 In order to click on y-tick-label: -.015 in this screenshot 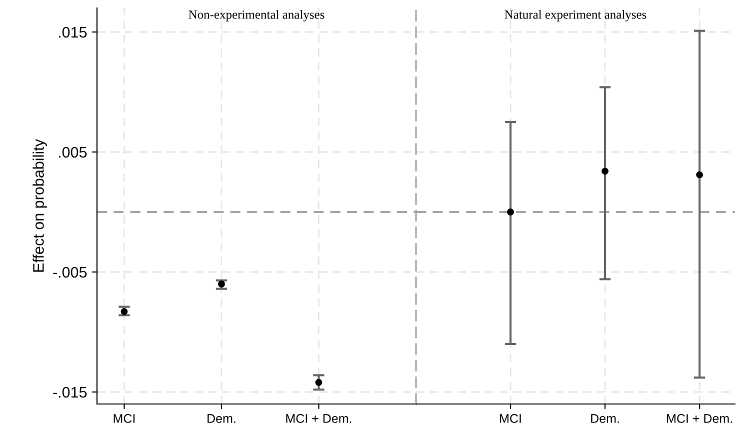, I will do `click(70, 392)`.